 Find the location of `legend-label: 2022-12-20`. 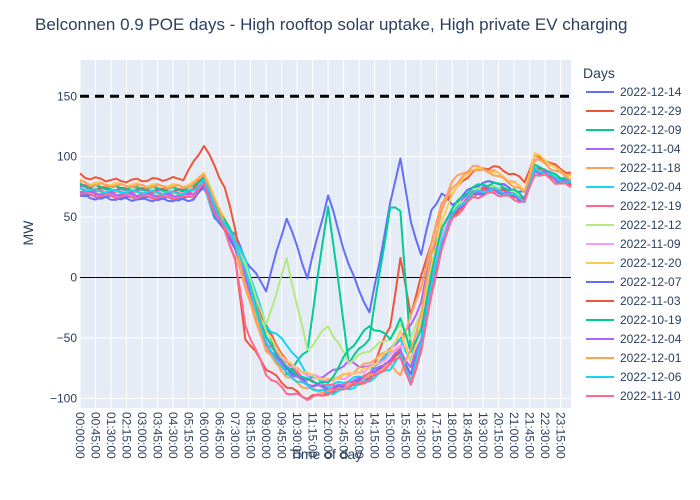

legend-label: 2022-12-20 is located at coordinates (651, 263).